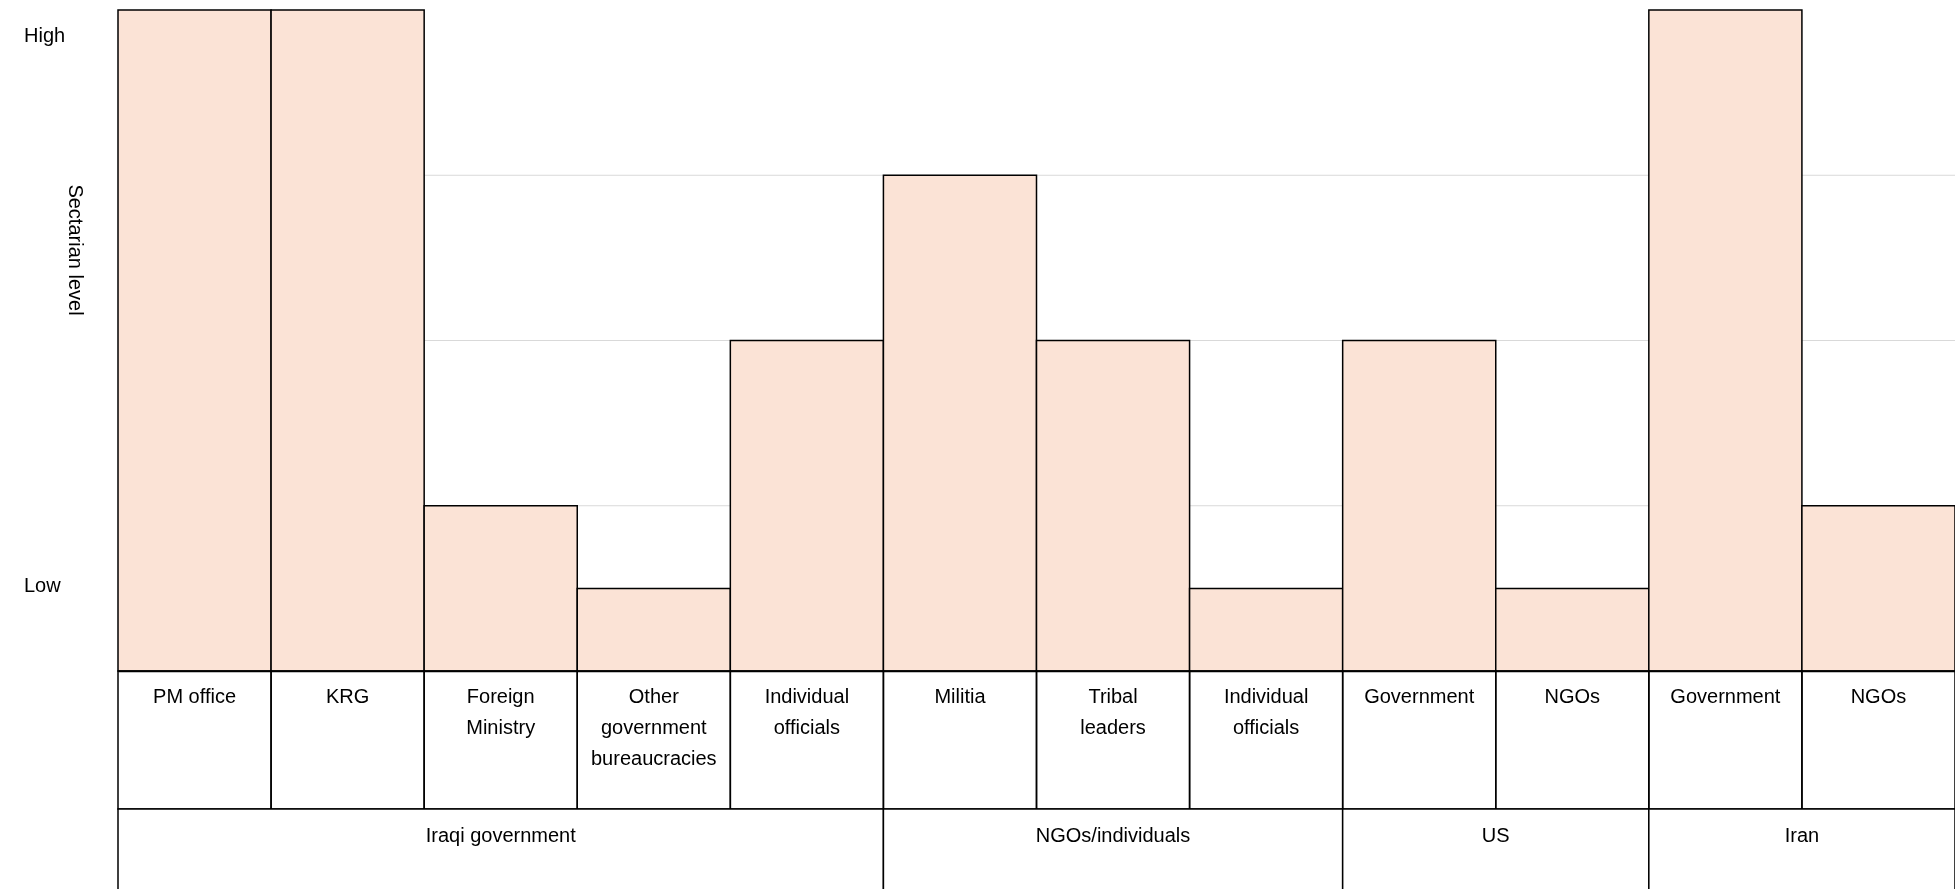 Image resolution: width=1955 pixels, height=889 pixels. Describe the element at coordinates (195, 695) in the screenshot. I see `x-tick-label: PM office` at that location.